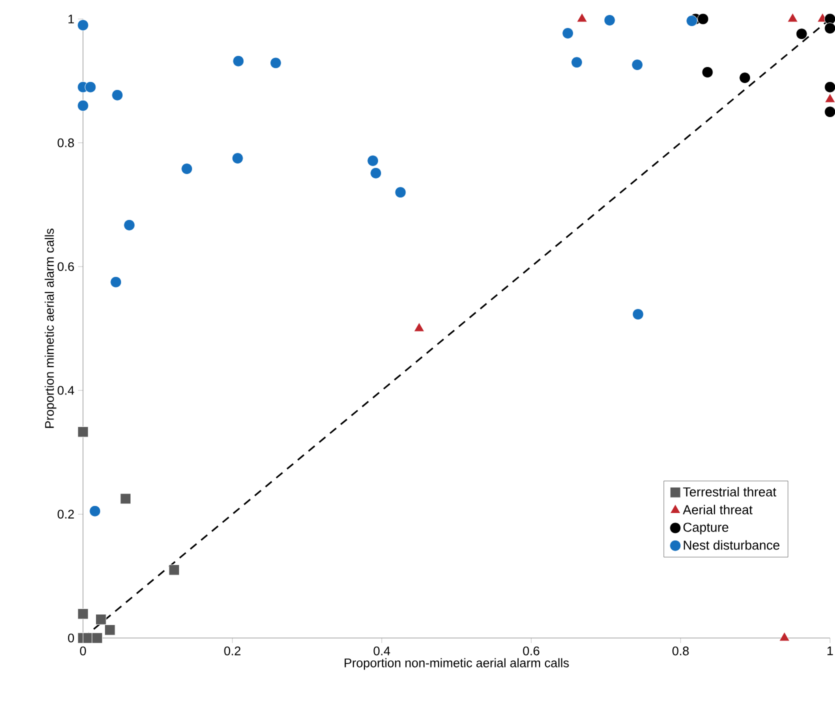 The width and height of the screenshot is (835, 701). Describe the element at coordinates (456, 664) in the screenshot. I see `x-axis-title: Proportion non-mimetic aerial alarm calls` at that location.